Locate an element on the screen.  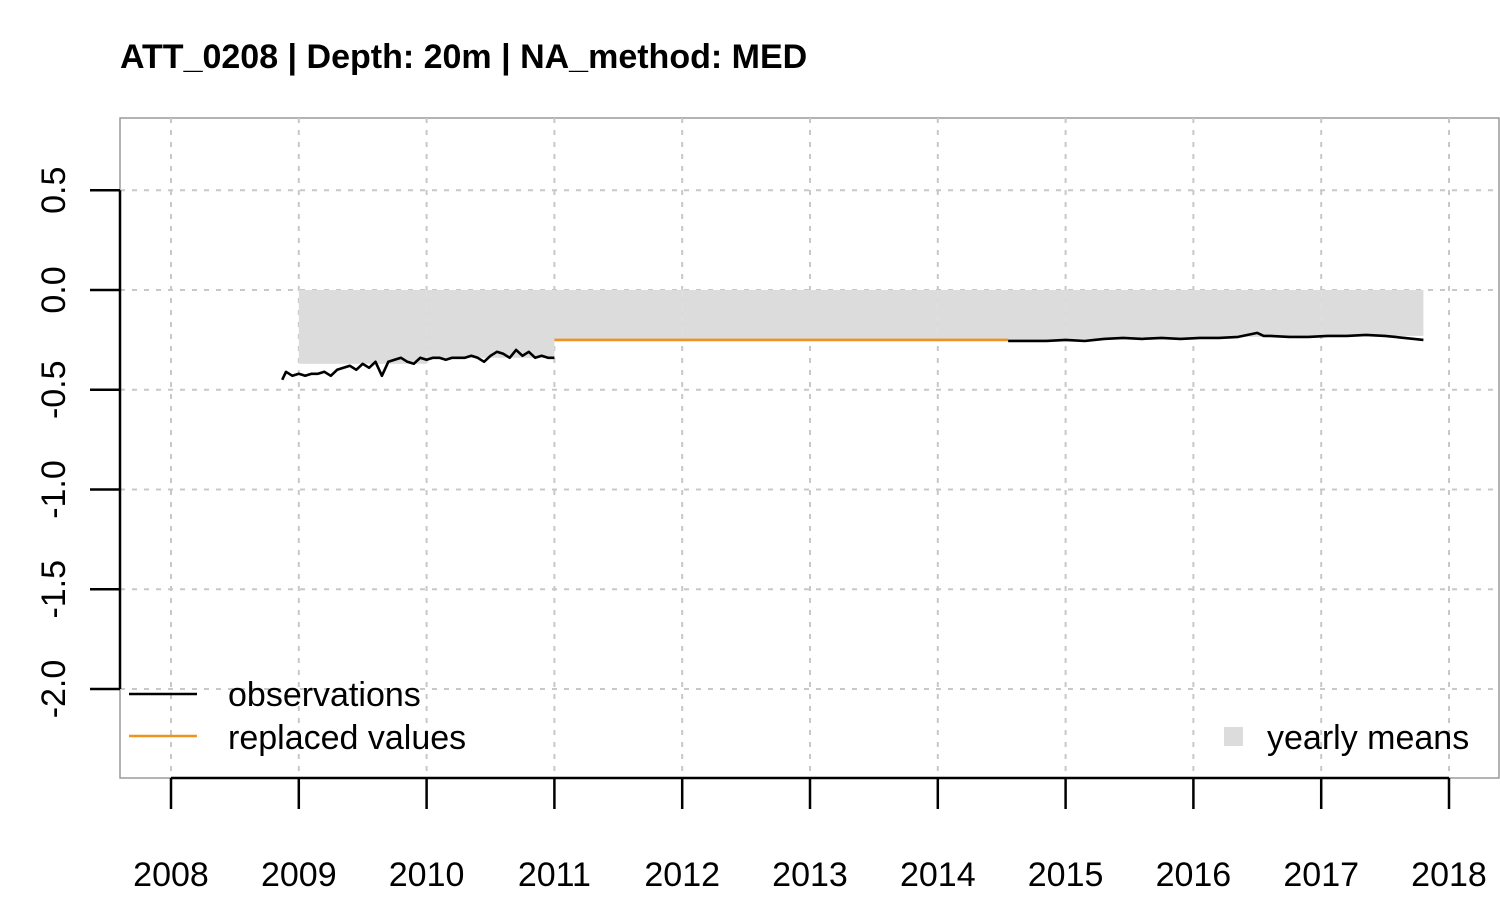
x-tick-label: 2016 is located at coordinates (1194, 875).